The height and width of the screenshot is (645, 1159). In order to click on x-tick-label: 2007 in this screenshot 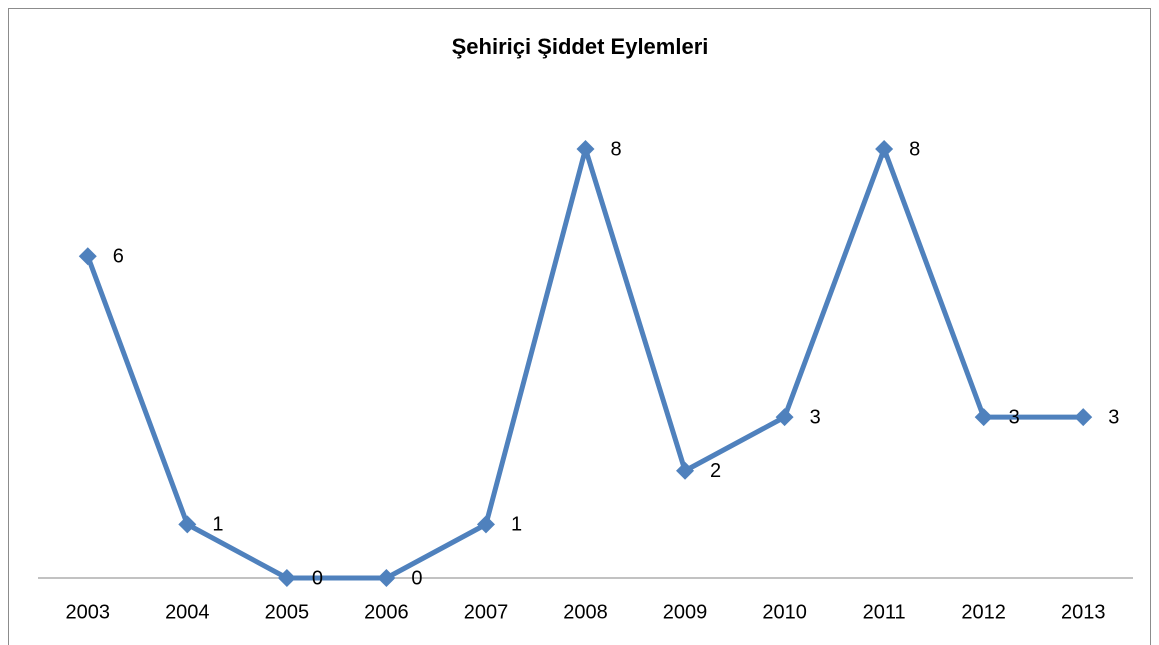, I will do `click(486, 612)`.